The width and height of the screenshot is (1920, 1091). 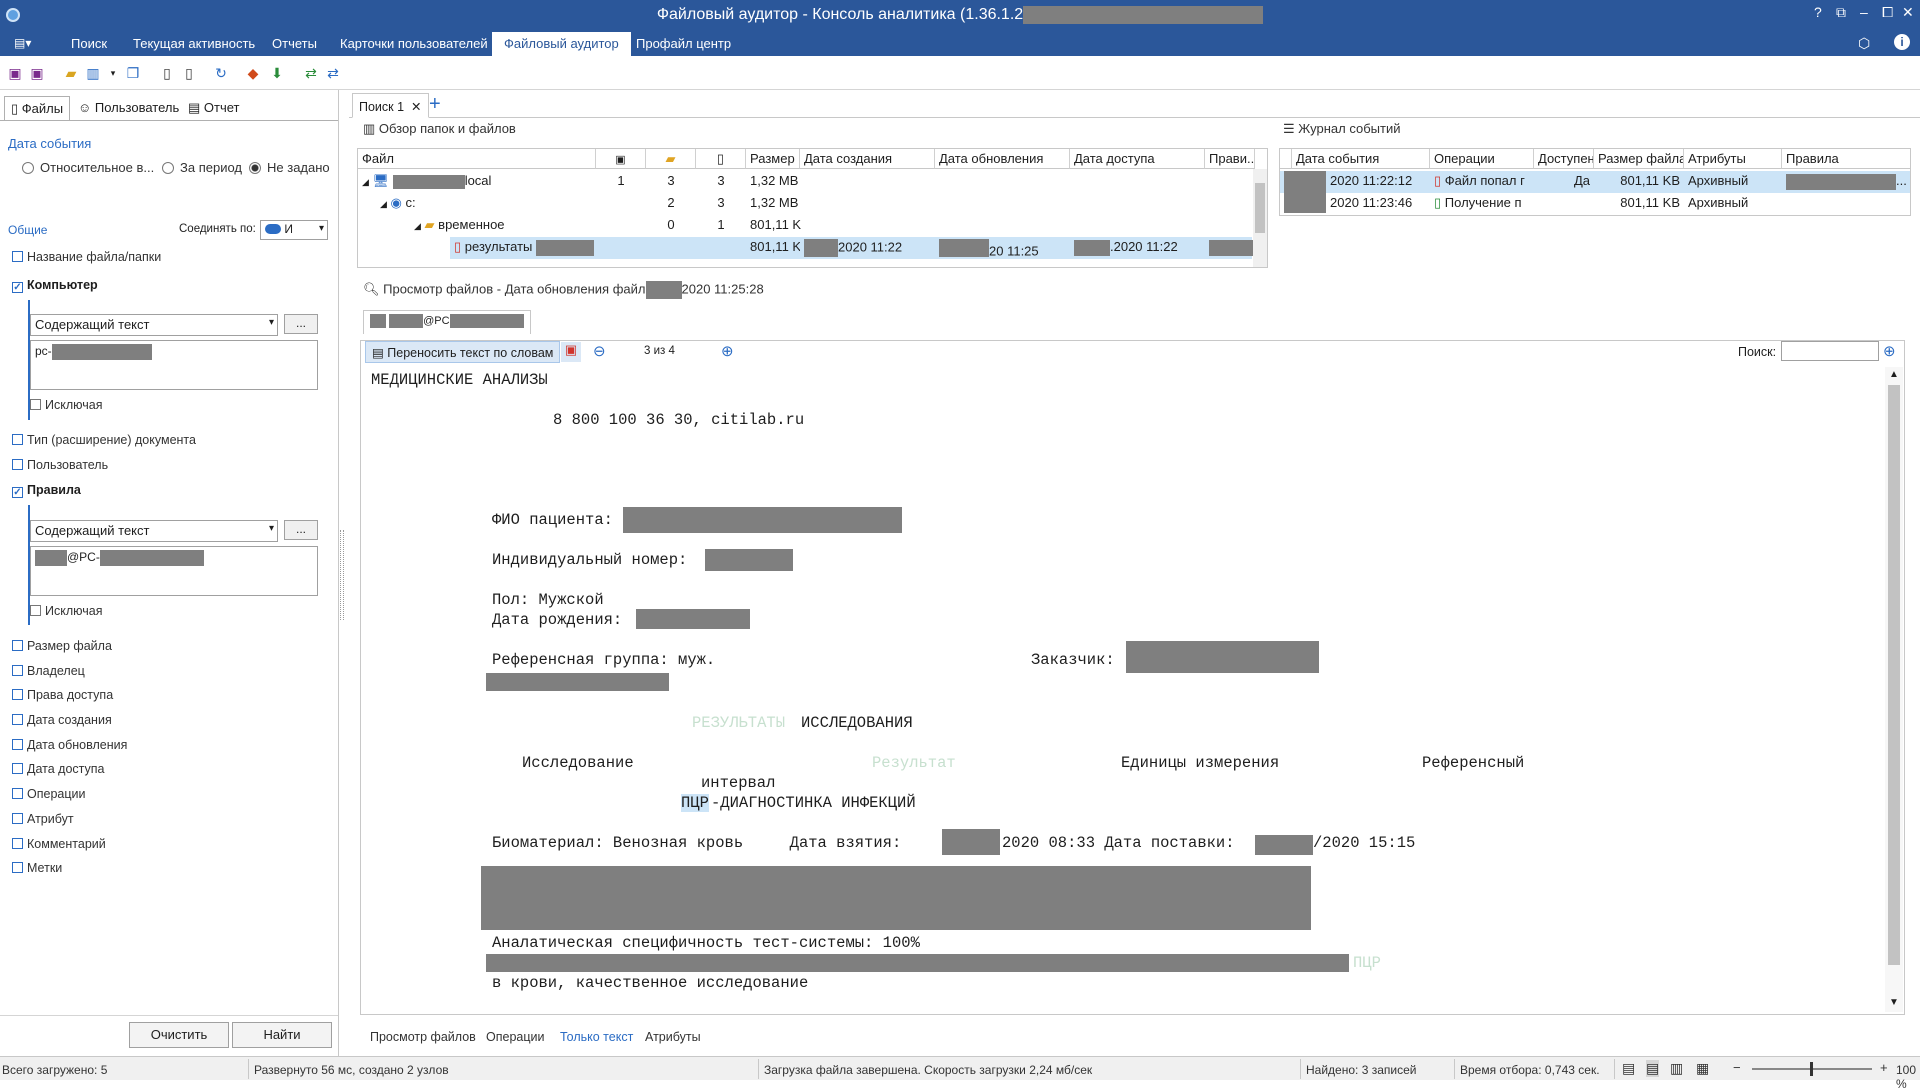 What do you see at coordinates (390, 105) in the screenshot?
I see `tab-search-1: Поиск 1 ✕` at bounding box center [390, 105].